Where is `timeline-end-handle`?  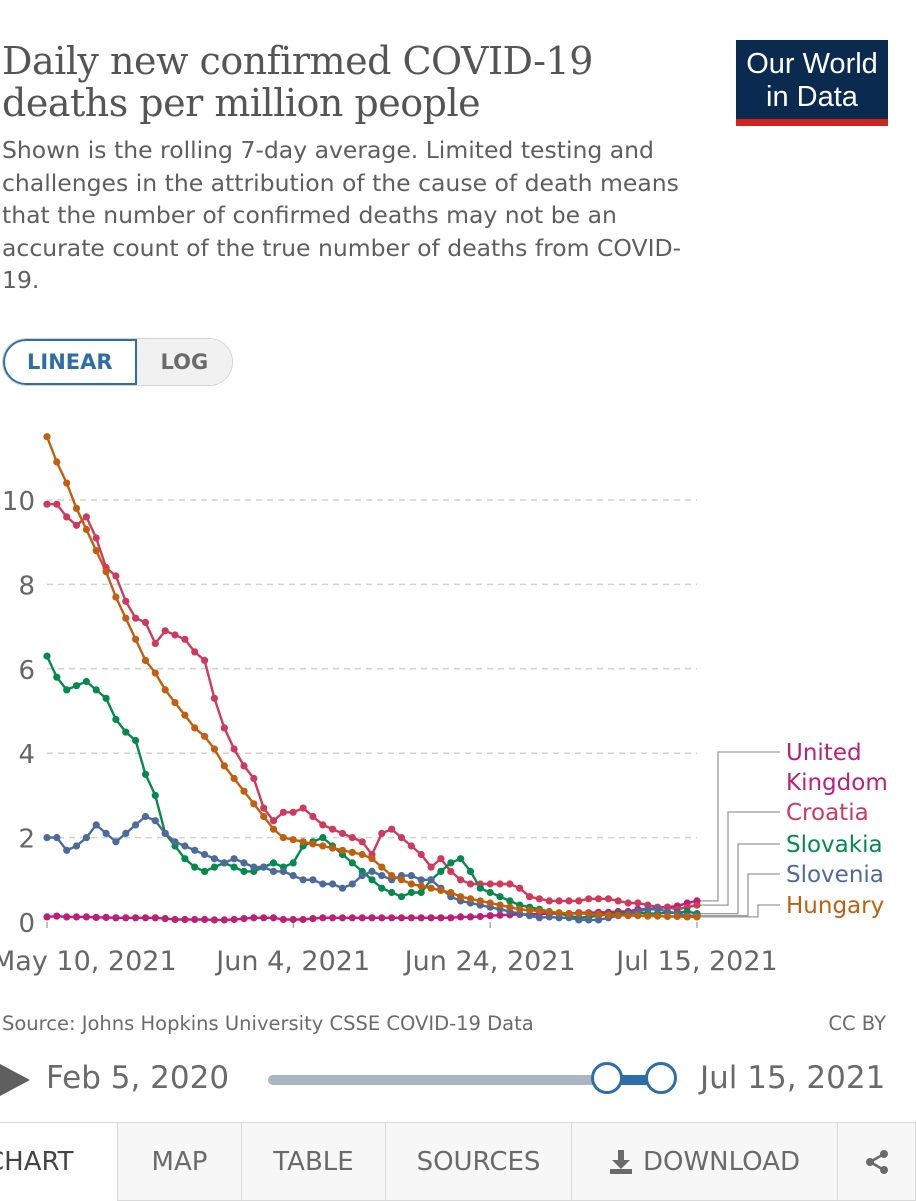 timeline-end-handle is located at coordinates (661, 1078).